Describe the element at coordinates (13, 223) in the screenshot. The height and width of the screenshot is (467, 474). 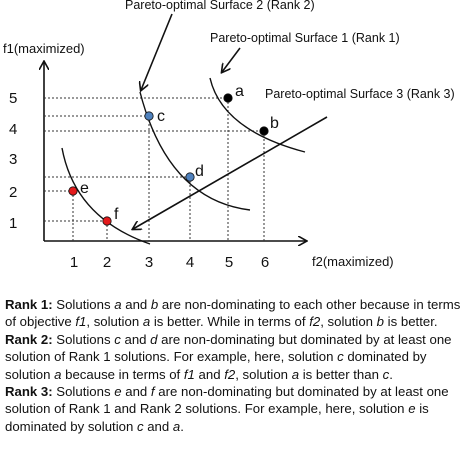
I see `y-tick-1: 1` at that location.